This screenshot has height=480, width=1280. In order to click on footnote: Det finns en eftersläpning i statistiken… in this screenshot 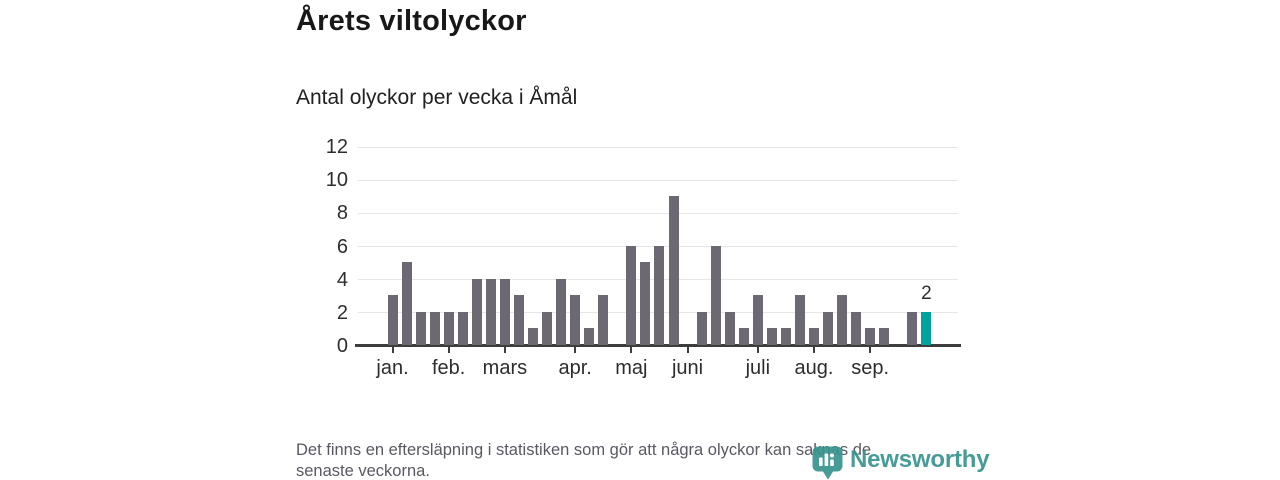, I will do `click(641, 460)`.